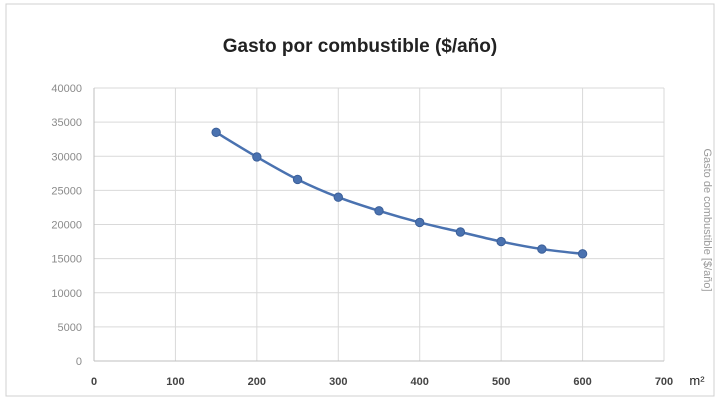  I want to click on x-tick-label: 200, so click(257, 382).